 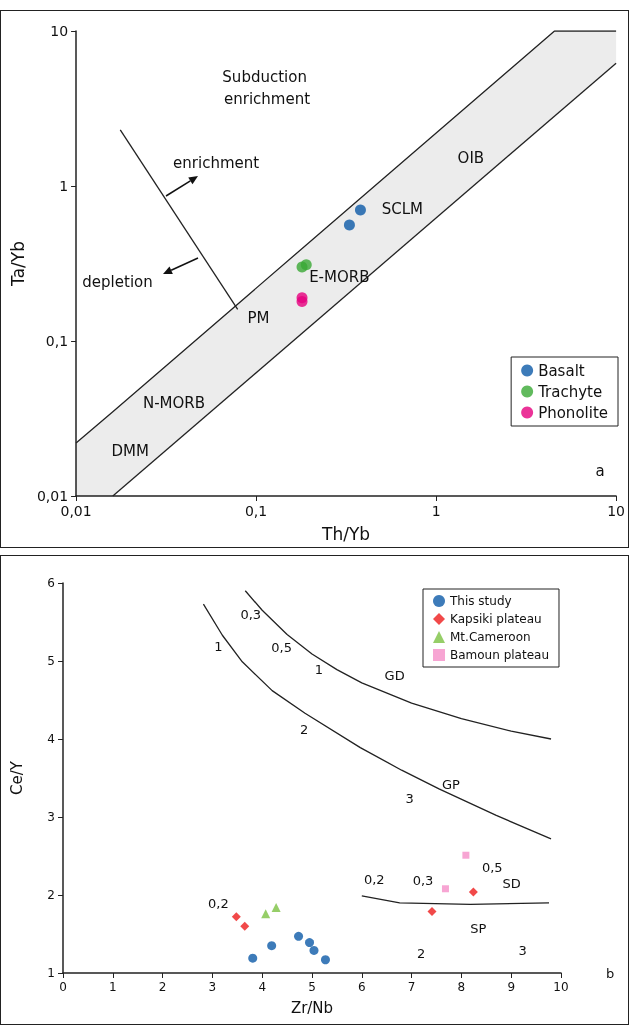 What do you see at coordinates (258, 318) in the screenshot?
I see `annotation: PM` at bounding box center [258, 318].